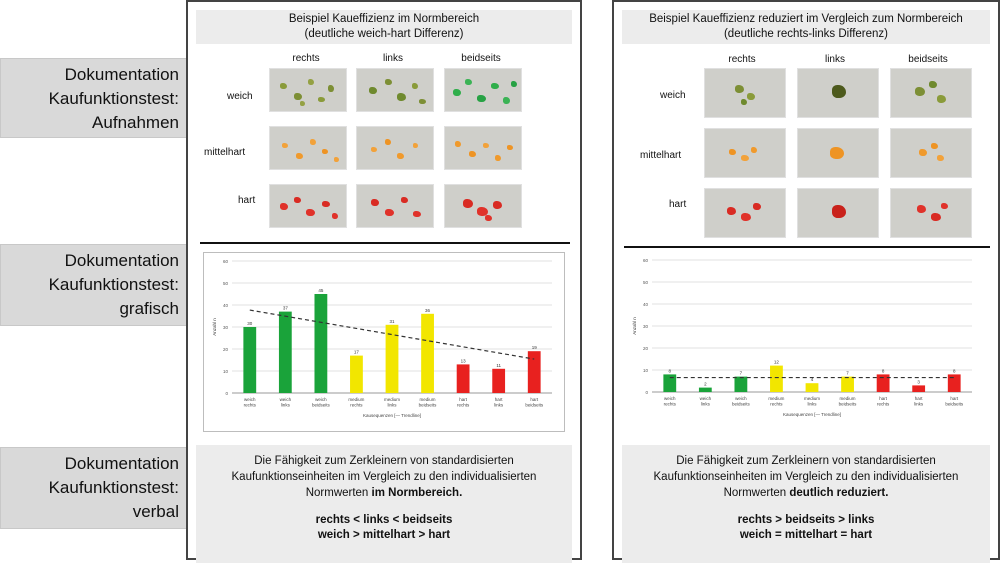  I want to click on col-head-links: links, so click(392, 58).